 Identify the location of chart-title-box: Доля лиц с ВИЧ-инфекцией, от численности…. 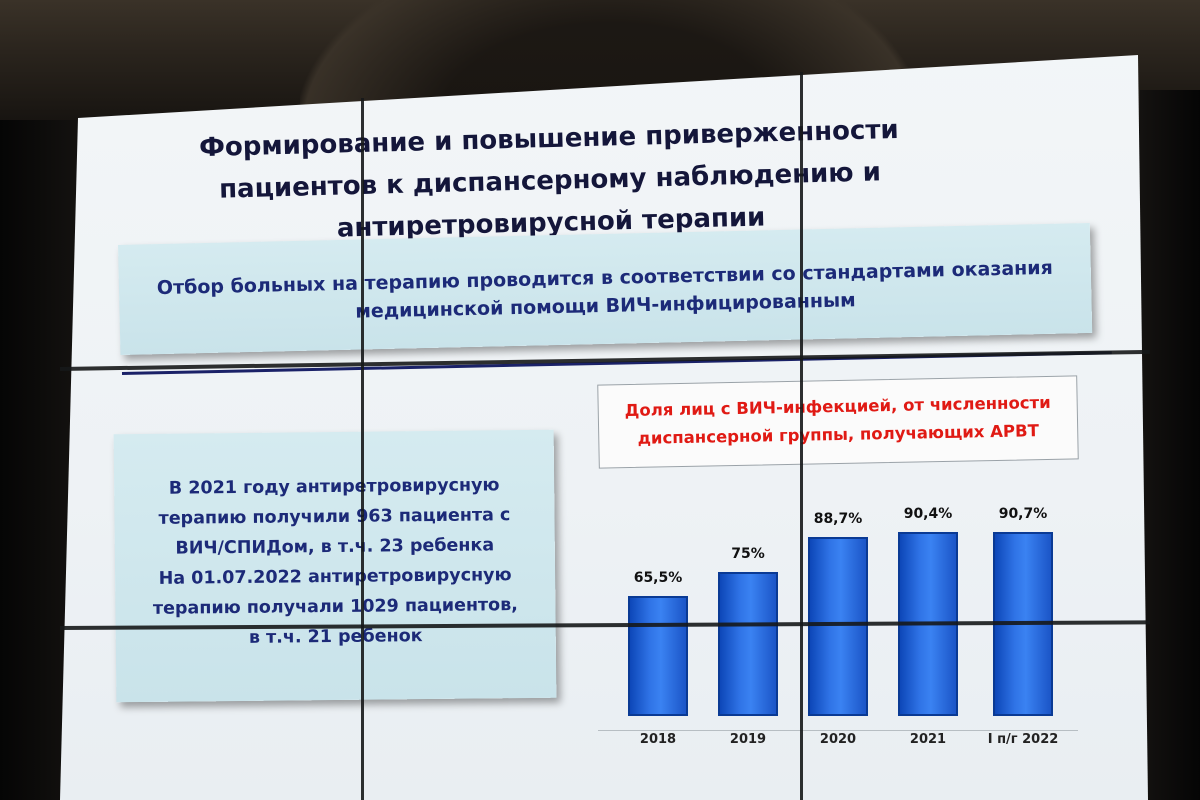
(838, 422).